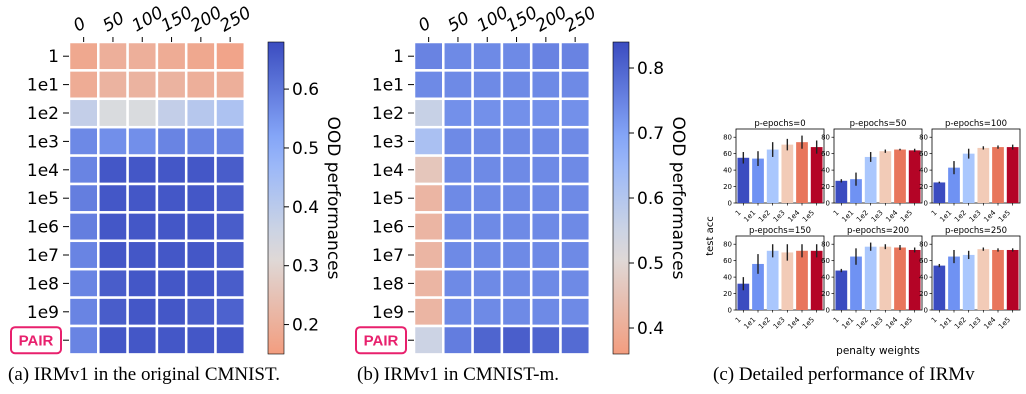 The width and height of the screenshot is (1026, 394). I want to click on x-tick-label: 1e5, so click(808, 216).